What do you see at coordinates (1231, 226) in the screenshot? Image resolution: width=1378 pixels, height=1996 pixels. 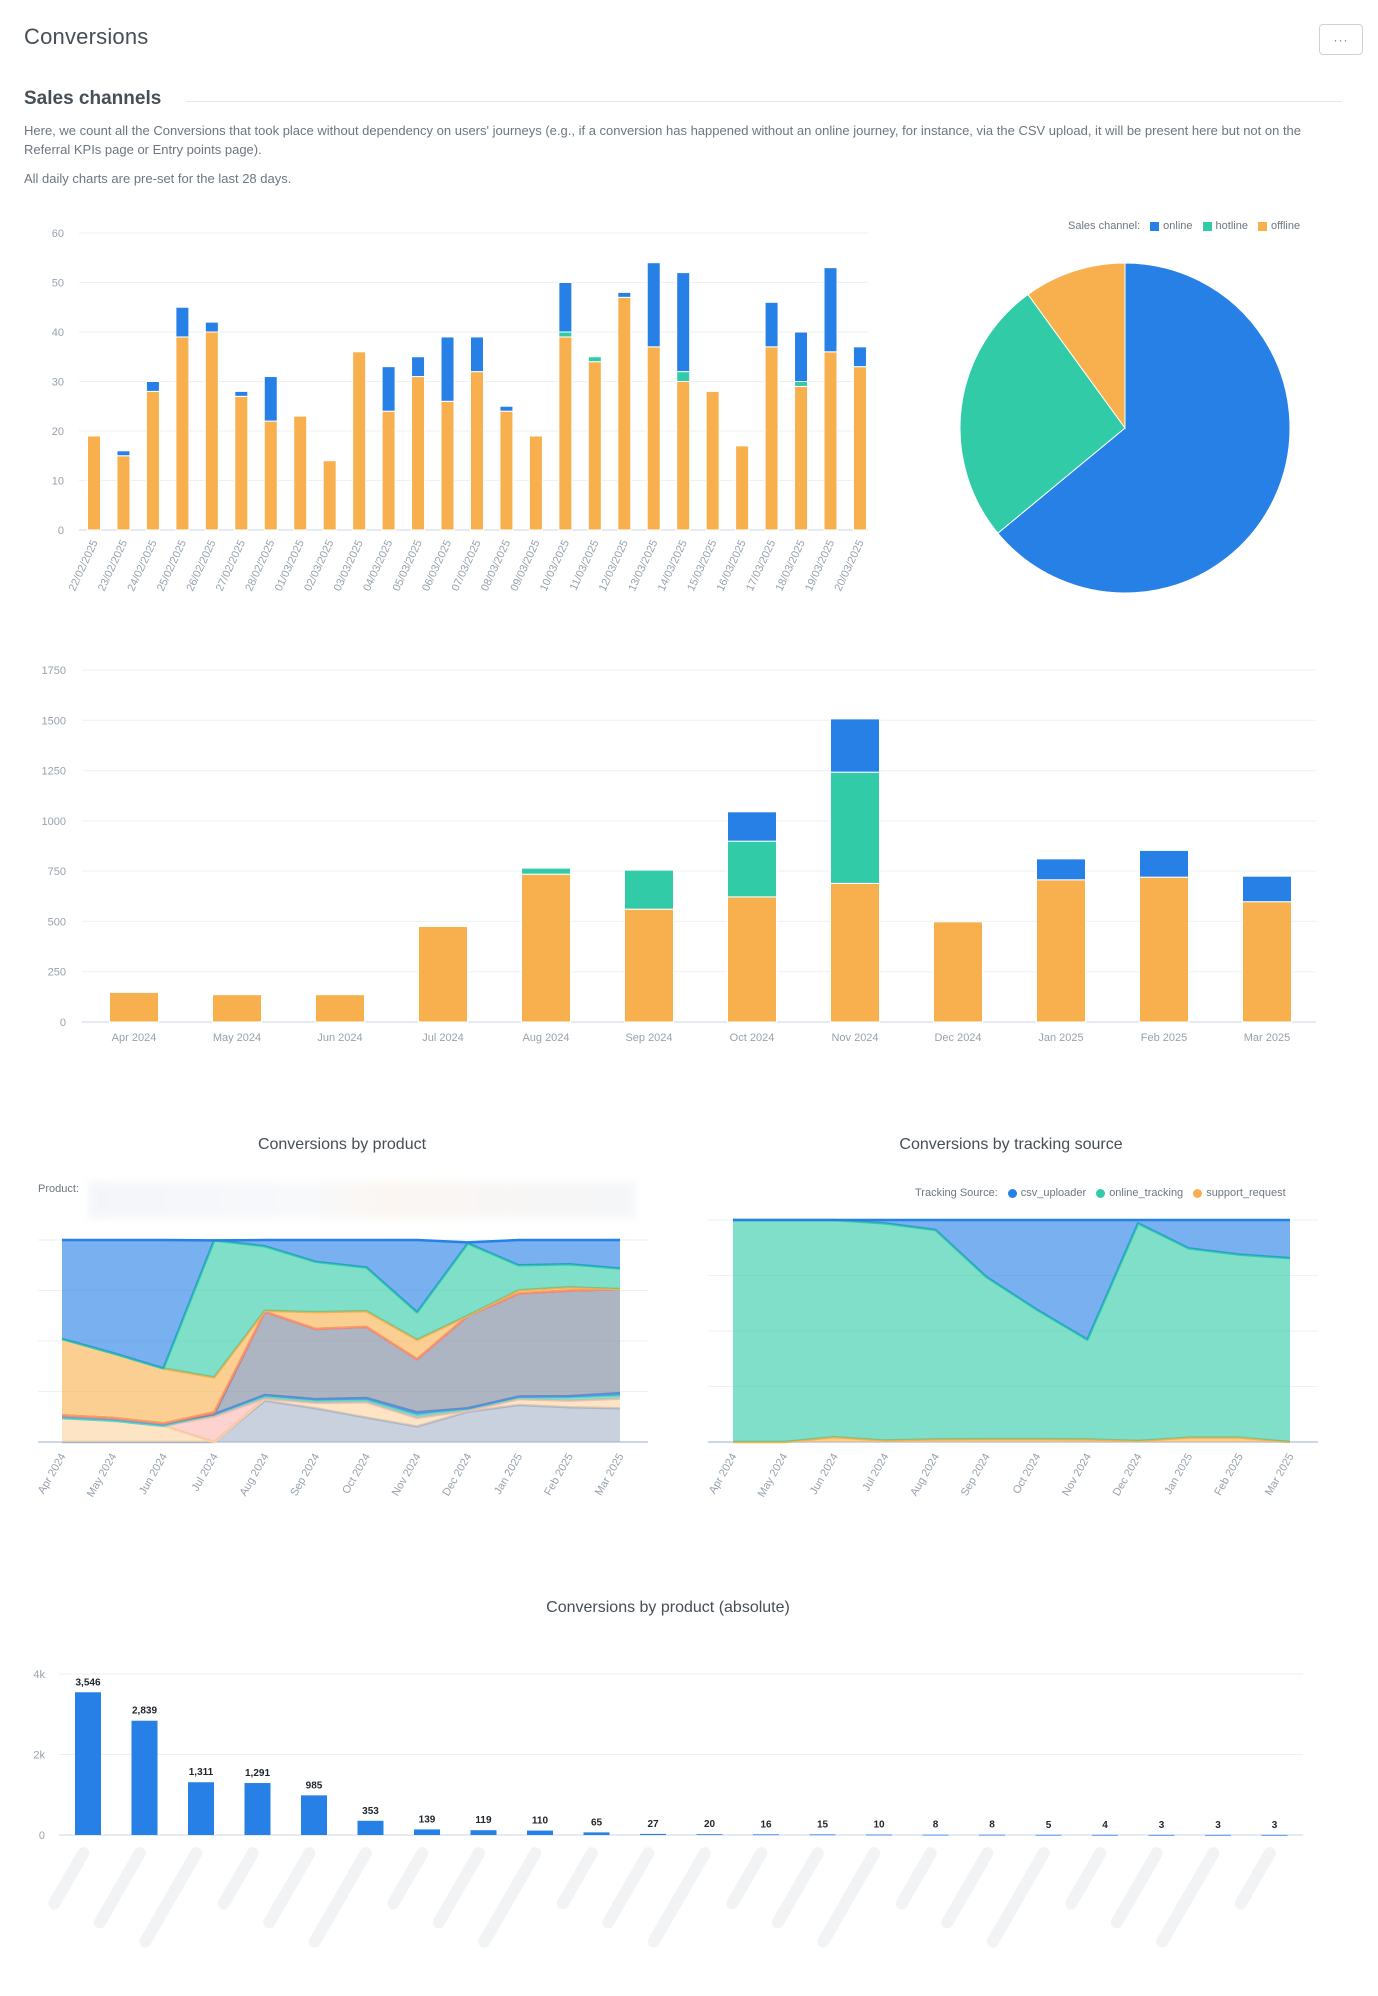 I see `legend-label: hotline` at bounding box center [1231, 226].